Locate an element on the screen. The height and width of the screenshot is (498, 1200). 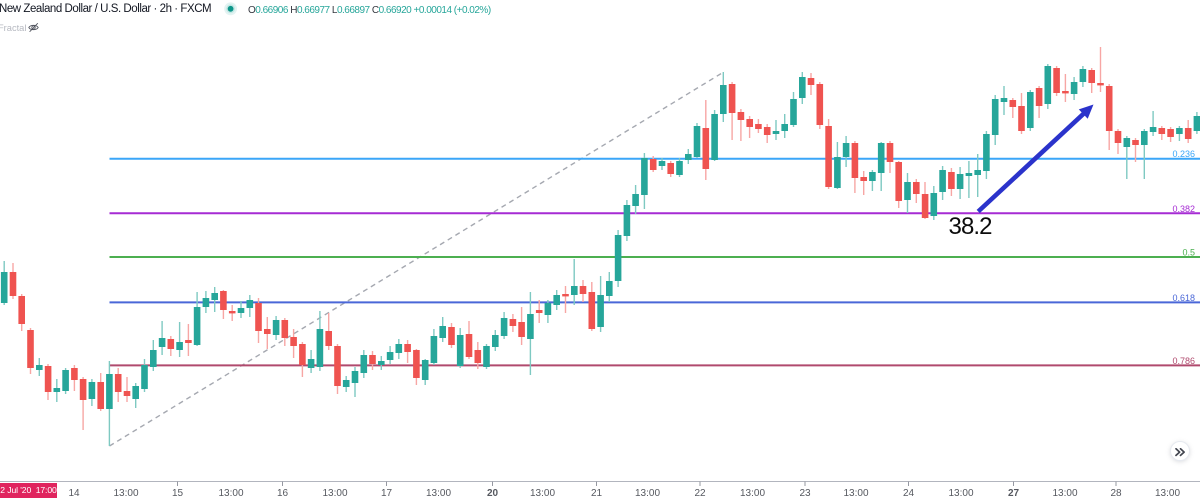
svg-text: 0.236 is located at coordinates (1183, 154).